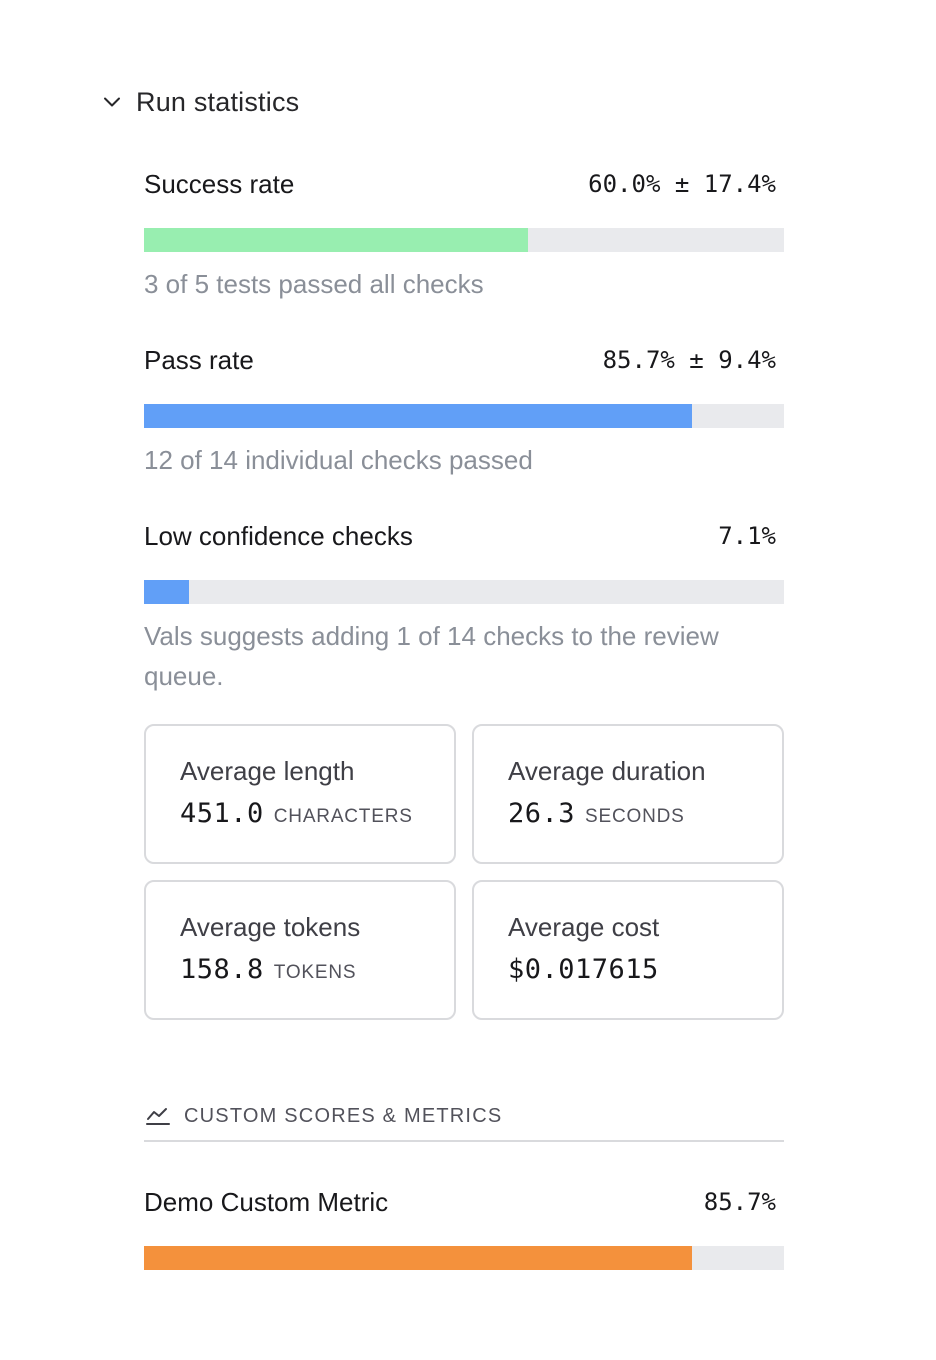 The image size is (936, 1360). Describe the element at coordinates (267, 771) in the screenshot. I see `card-title: Average length` at that location.